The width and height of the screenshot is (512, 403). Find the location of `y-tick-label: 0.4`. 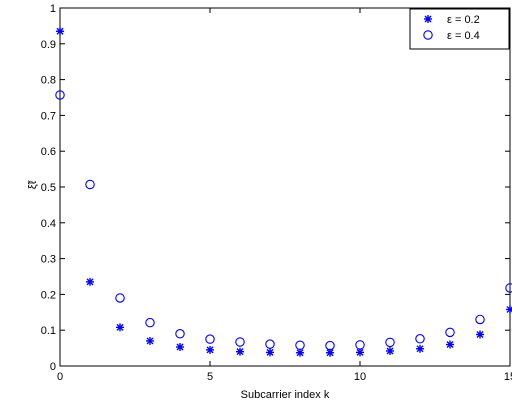

y-tick-label: 0.4 is located at coordinates (48, 224).